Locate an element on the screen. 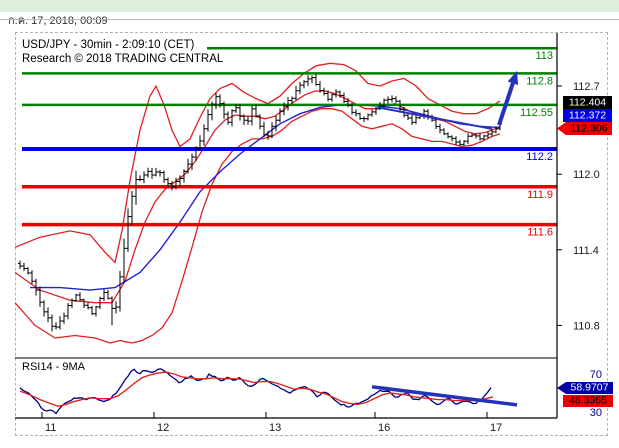 The width and height of the screenshot is (619, 448). level-label-113: 113 is located at coordinates (544, 56).